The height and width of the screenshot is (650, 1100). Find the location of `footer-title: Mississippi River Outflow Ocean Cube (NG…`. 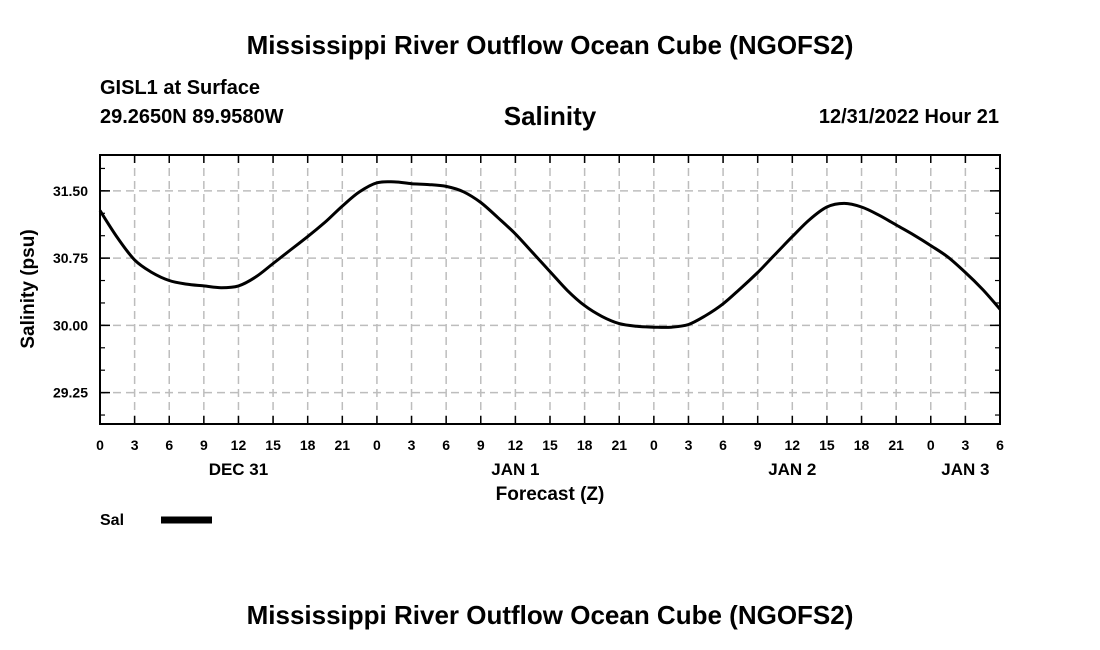

footer-title: Mississippi River Outflow Ocean Cube (NG… is located at coordinates (550, 615).